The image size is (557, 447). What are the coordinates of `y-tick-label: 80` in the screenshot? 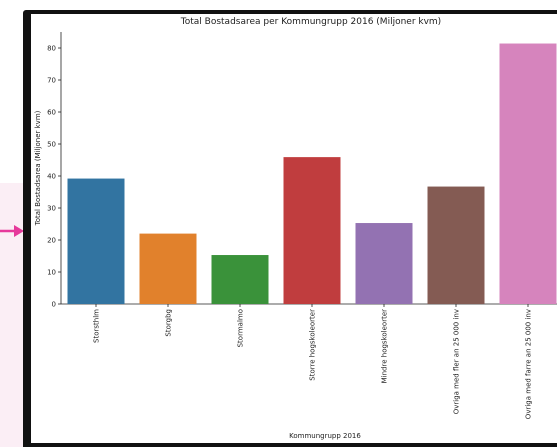 It's located at (51, 49).